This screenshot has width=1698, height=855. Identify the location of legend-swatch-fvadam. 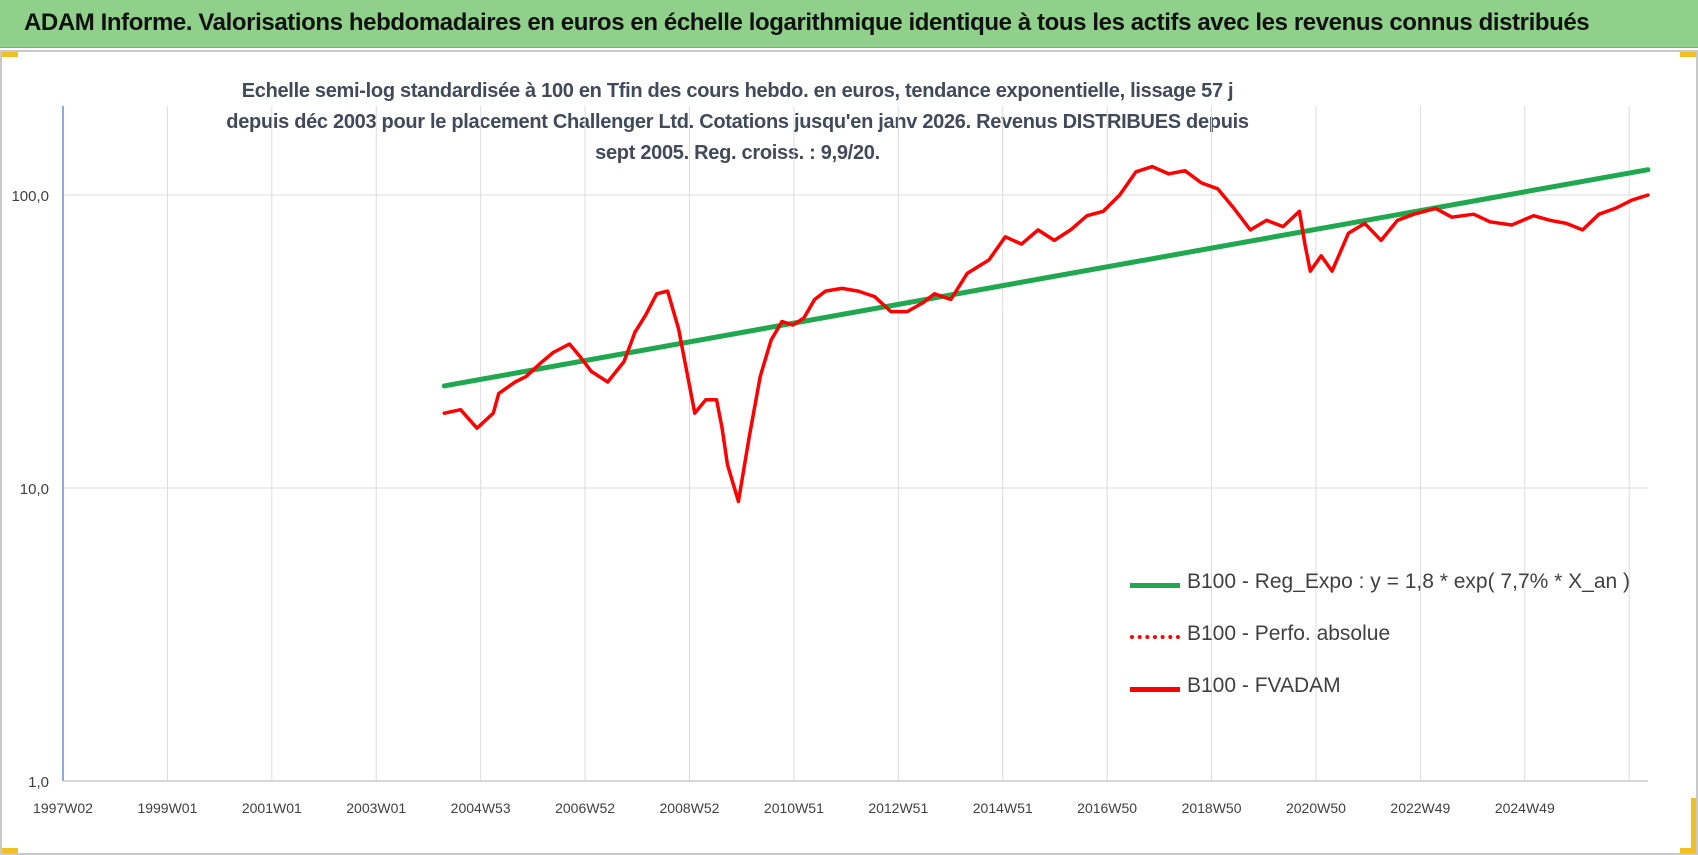
(1155, 689).